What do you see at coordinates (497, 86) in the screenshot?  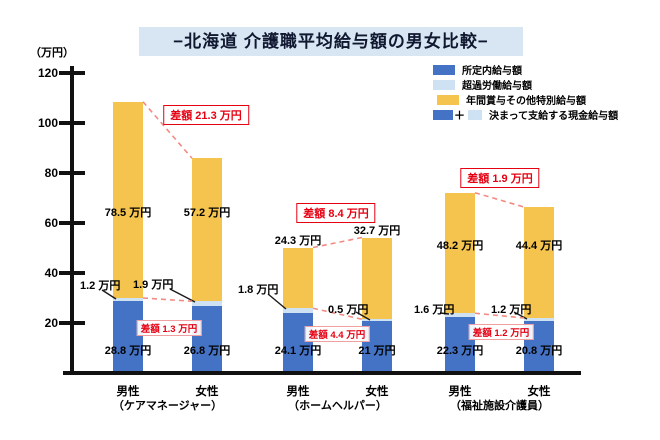 I see `legend-label: 超過労働給与額` at bounding box center [497, 86].